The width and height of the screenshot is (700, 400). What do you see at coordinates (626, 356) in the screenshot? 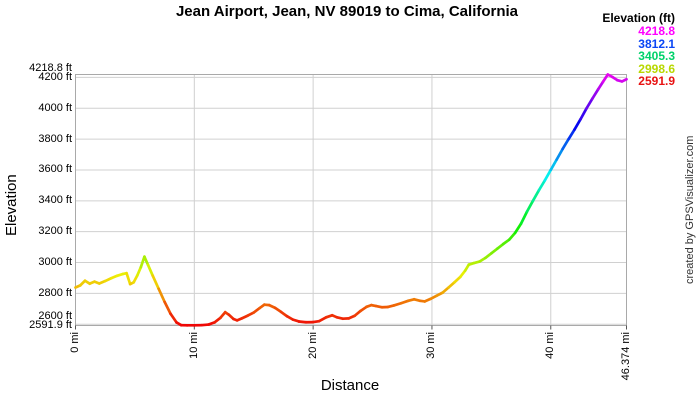
I see `x-tick-label: 46.374 mi` at bounding box center [626, 356].